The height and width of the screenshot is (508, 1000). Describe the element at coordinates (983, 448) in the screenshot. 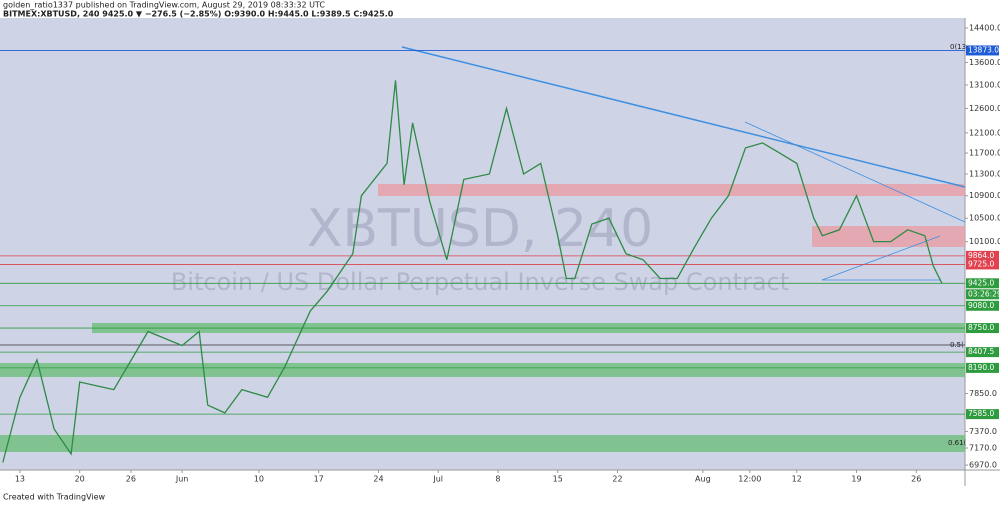

I see `y-tick-label: 7170.0` at that location.